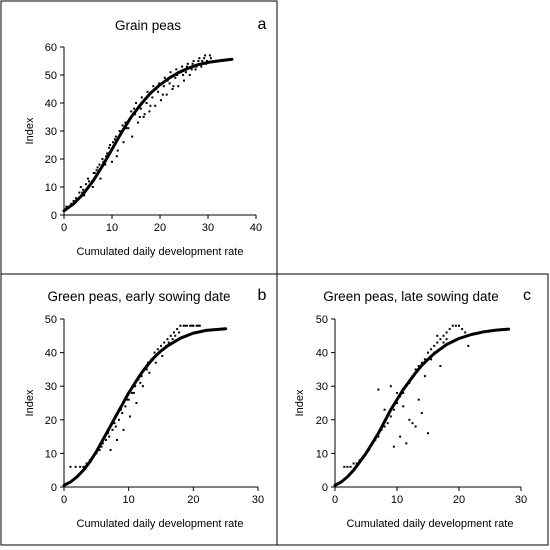 This screenshot has width=550, height=550. What do you see at coordinates (160, 252) in the screenshot?
I see `panel-a-xlabel: Cumulated daily development rate` at bounding box center [160, 252].